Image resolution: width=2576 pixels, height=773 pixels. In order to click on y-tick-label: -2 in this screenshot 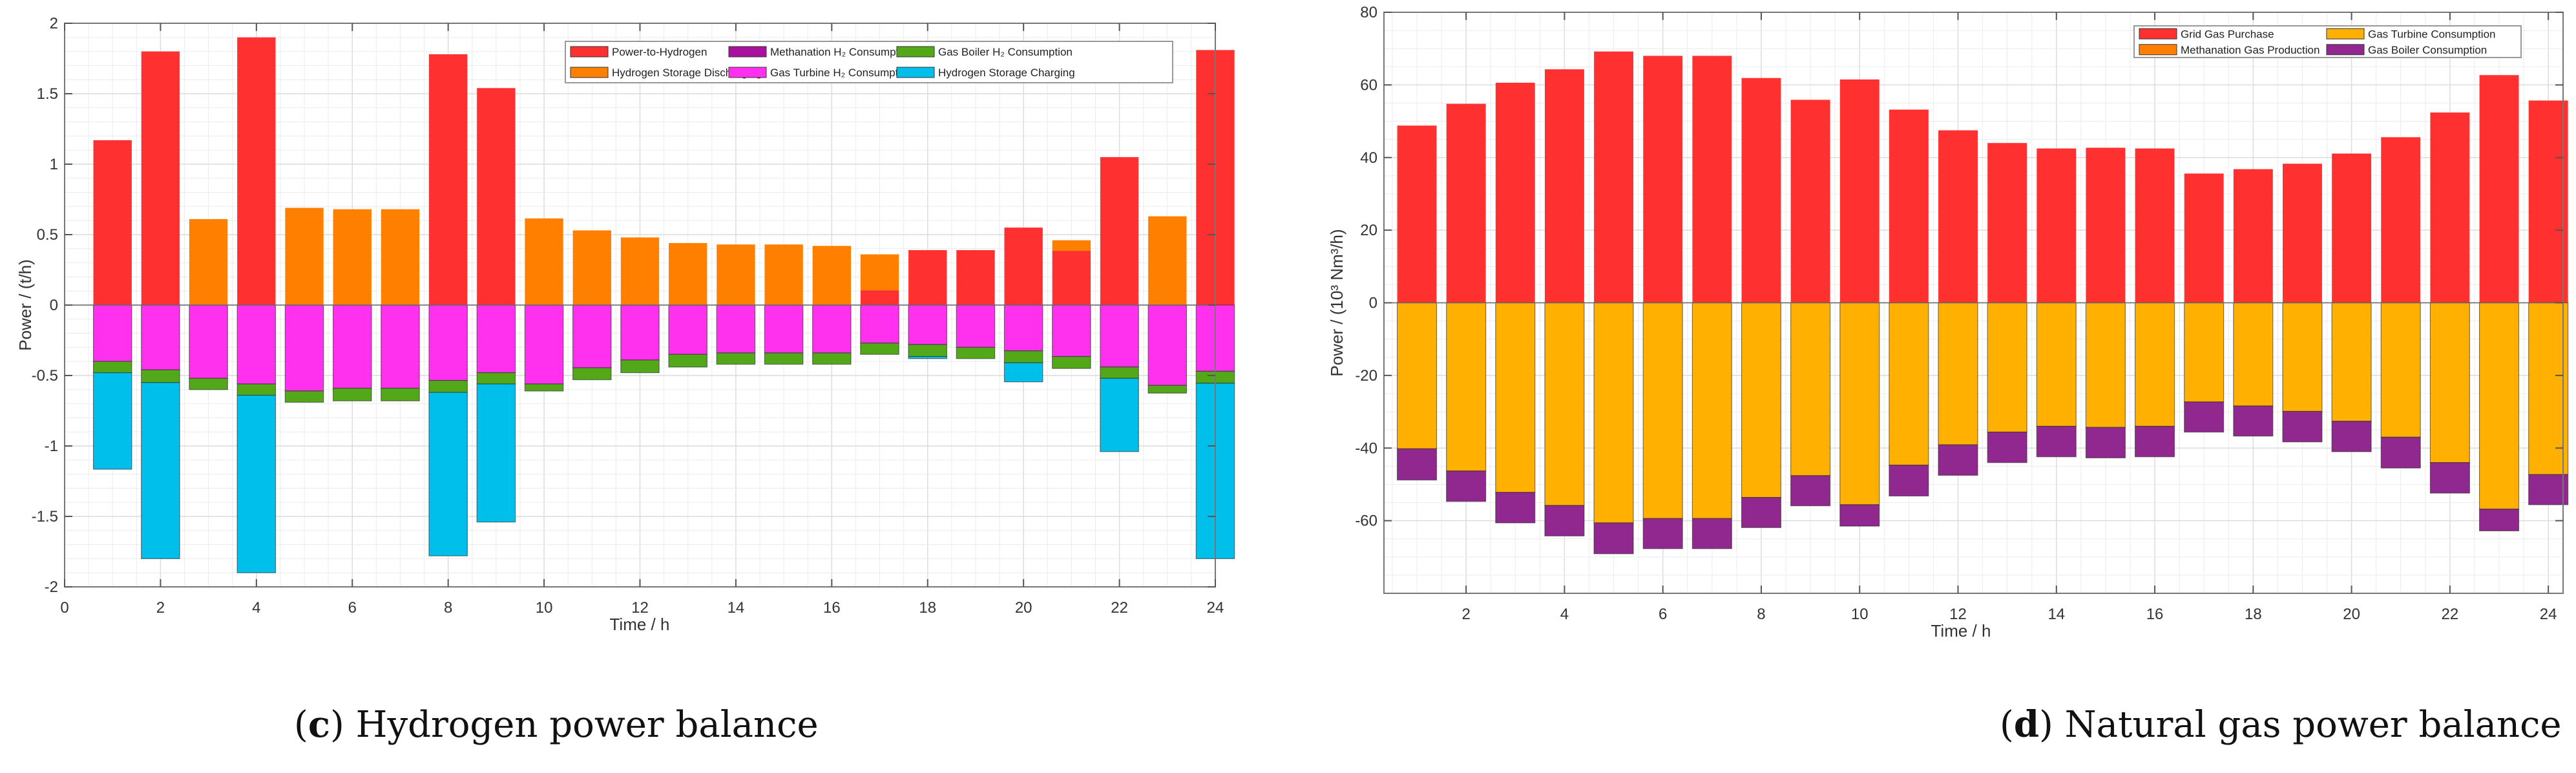, I will do `click(51, 587)`.